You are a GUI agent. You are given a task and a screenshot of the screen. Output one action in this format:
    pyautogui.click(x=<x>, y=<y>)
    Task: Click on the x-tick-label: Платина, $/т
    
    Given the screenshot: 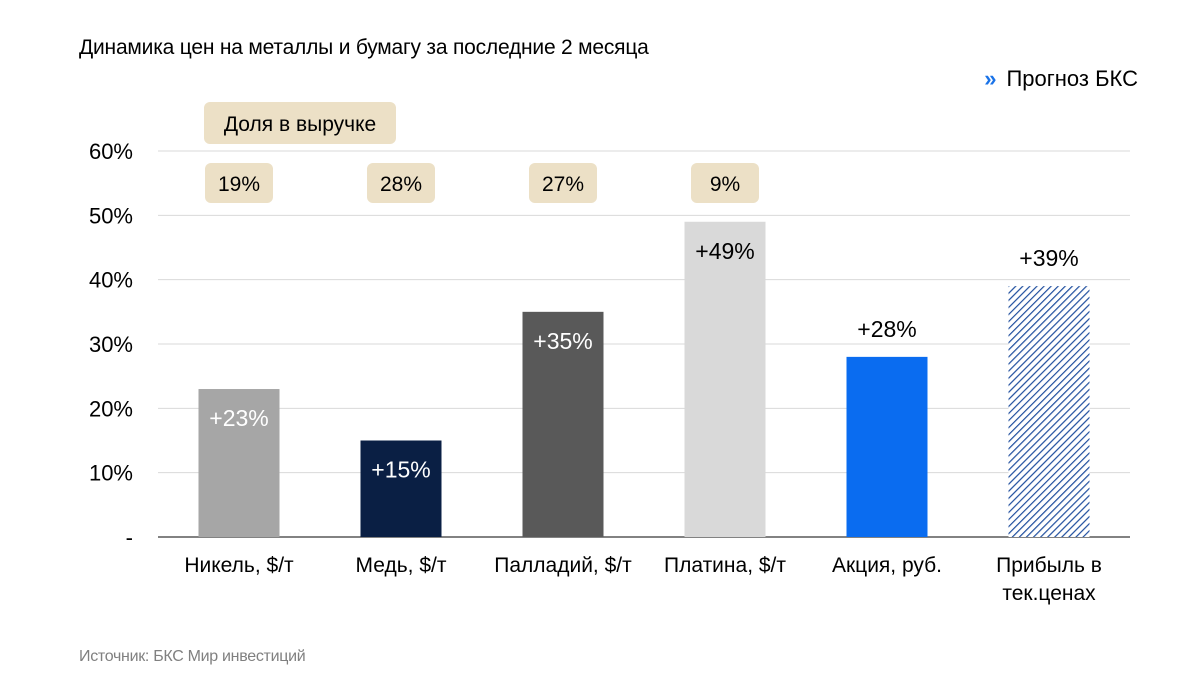 What is the action you would take?
    pyautogui.click(x=725, y=565)
    